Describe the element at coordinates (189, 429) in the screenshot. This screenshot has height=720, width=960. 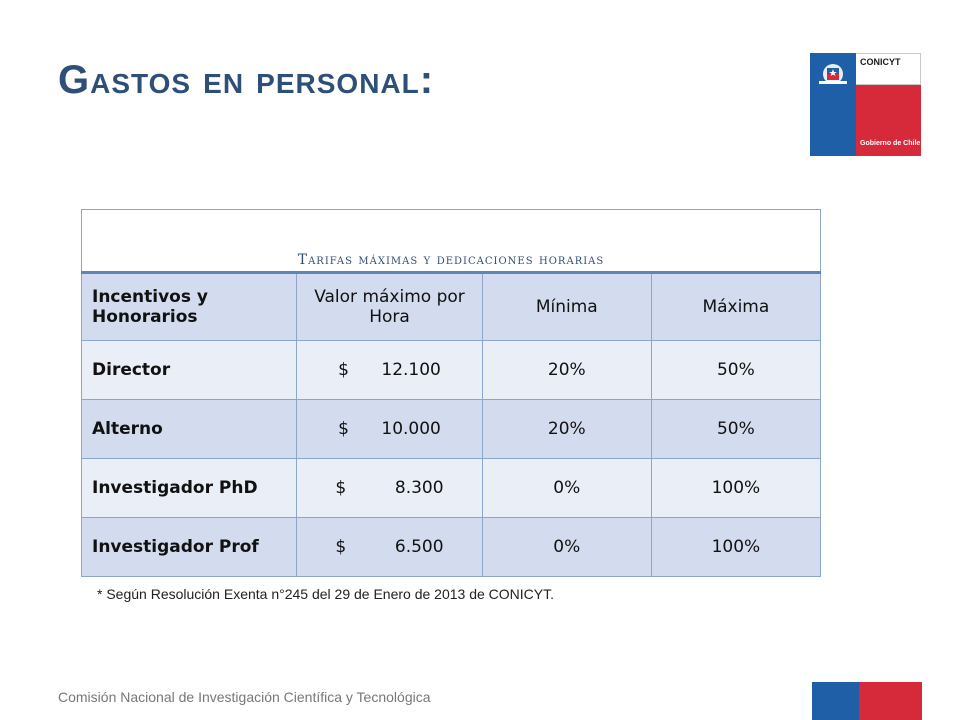
I see `row-role: Alterno` at that location.